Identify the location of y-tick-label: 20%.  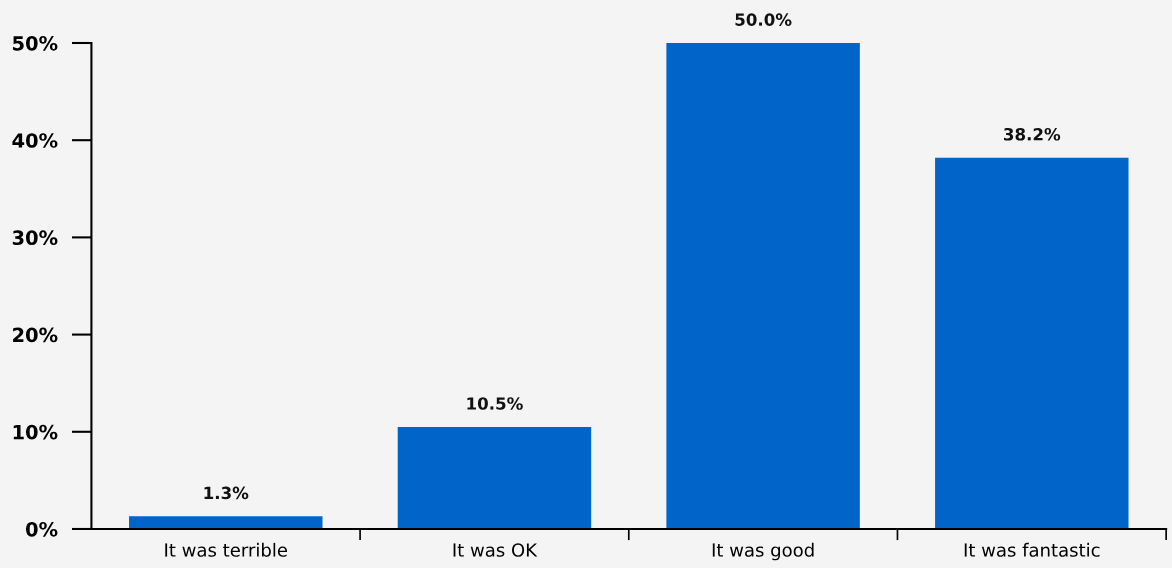
(35, 335).